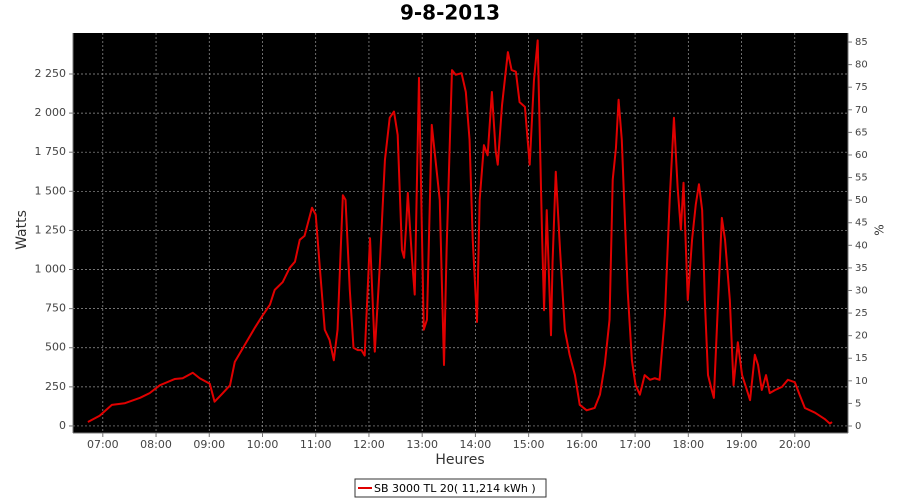  Describe the element at coordinates (861, 87) in the screenshot. I see `y2-tick-label: 75` at that location.